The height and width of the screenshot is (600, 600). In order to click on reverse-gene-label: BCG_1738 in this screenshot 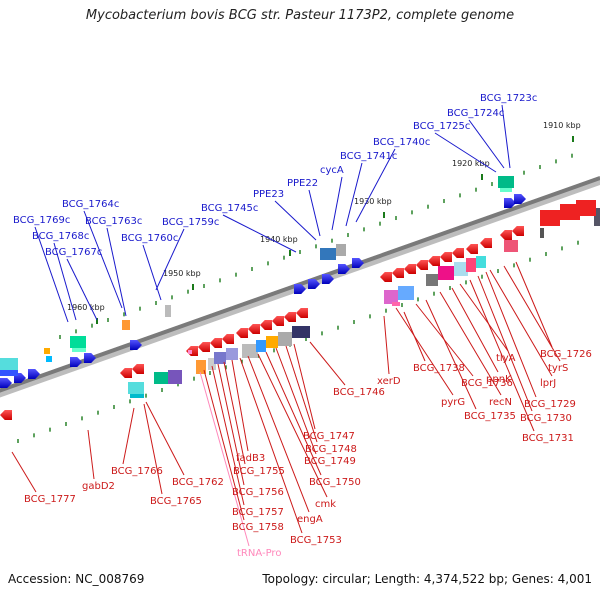, I will do `click(439, 368)`.